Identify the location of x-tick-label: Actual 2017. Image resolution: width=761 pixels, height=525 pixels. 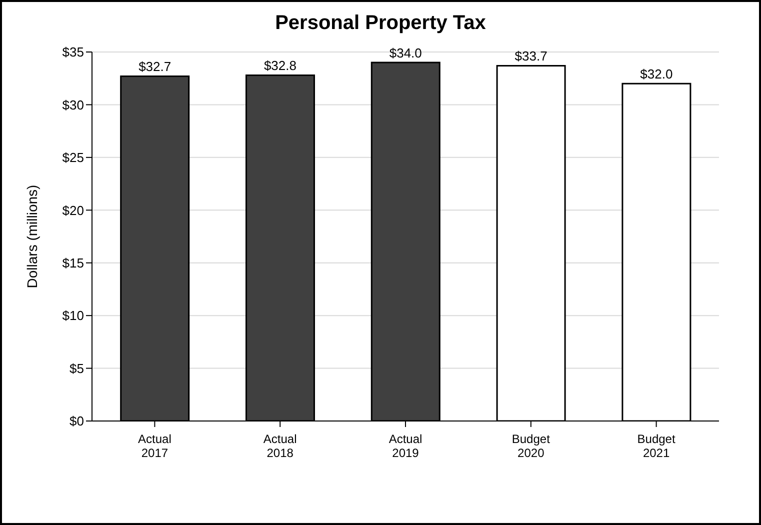
(155, 446).